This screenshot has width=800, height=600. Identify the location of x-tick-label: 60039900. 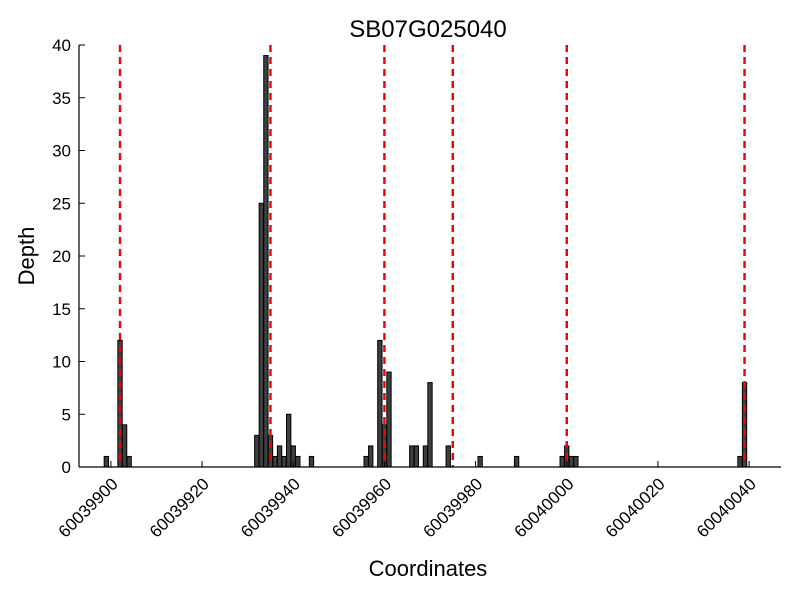
(88, 507).